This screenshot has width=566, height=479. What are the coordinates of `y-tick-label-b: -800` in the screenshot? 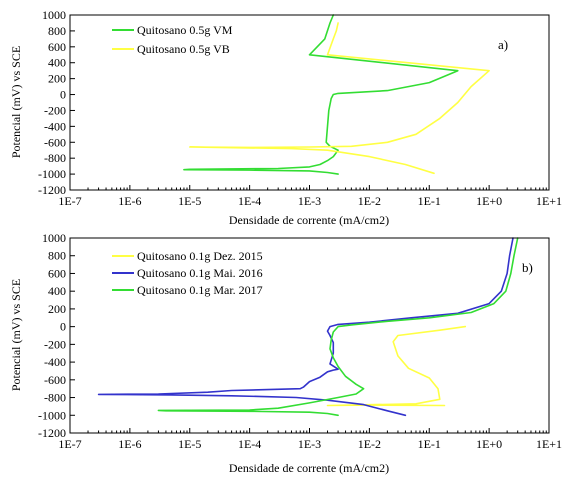 It's located at (55, 398).